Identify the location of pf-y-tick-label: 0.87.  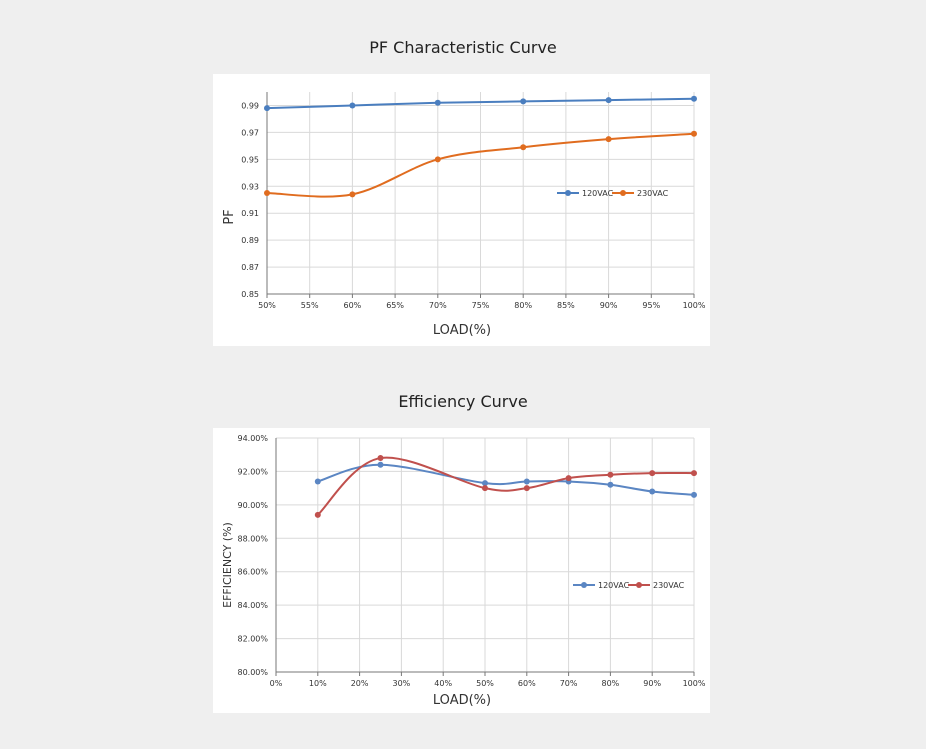
(250, 267).